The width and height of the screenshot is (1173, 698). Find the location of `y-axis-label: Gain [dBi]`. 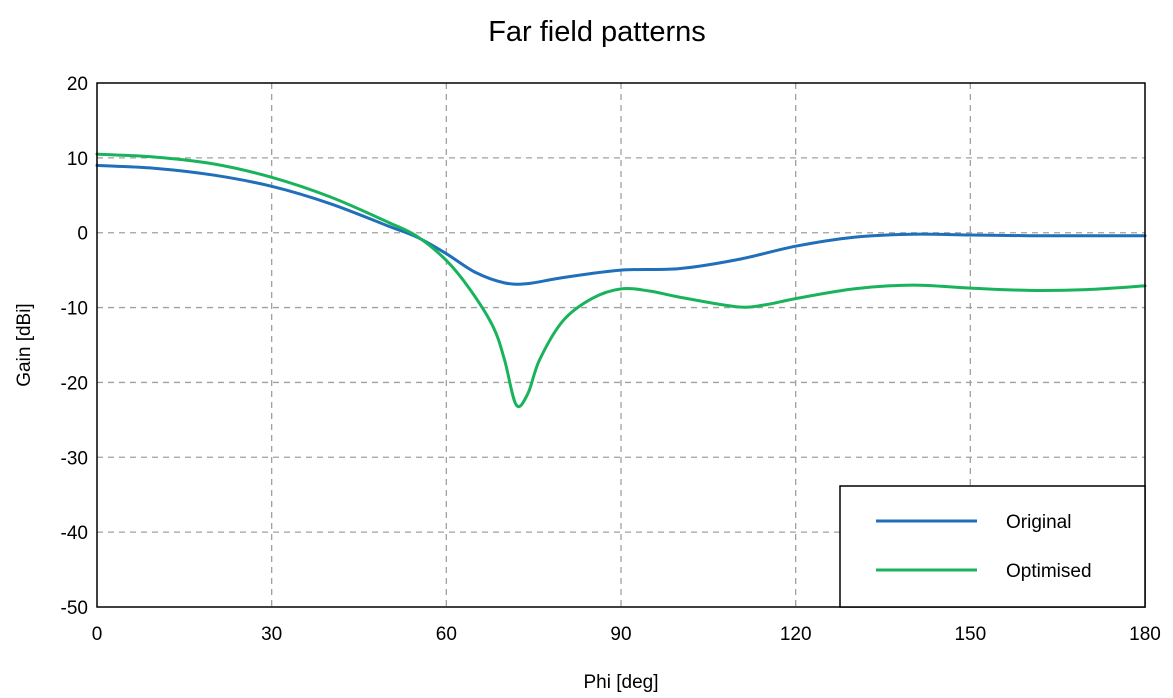

y-axis-label: Gain [dBi] is located at coordinates (24, 344).